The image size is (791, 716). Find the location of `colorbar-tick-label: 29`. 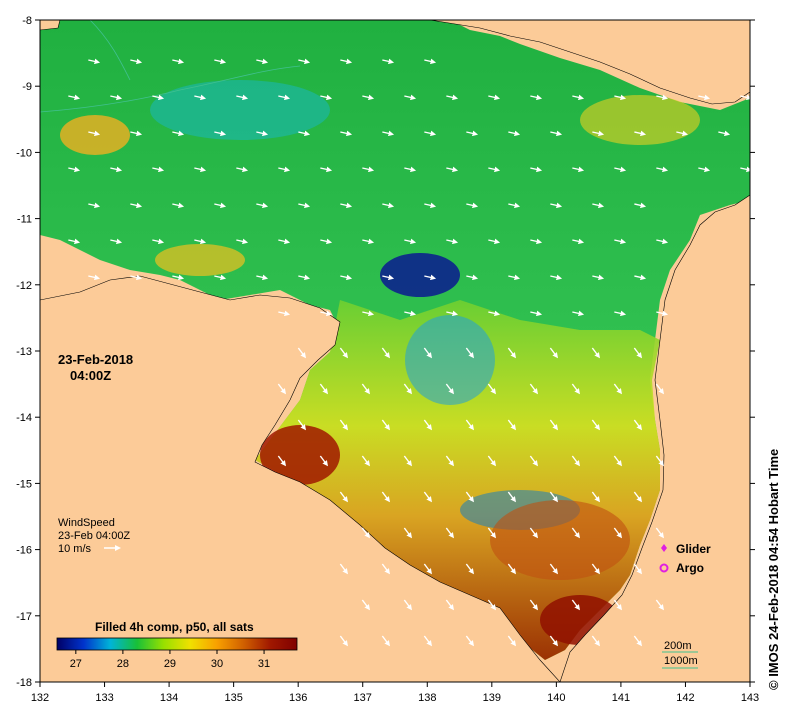

colorbar-tick-label: 29 is located at coordinates (170, 664).